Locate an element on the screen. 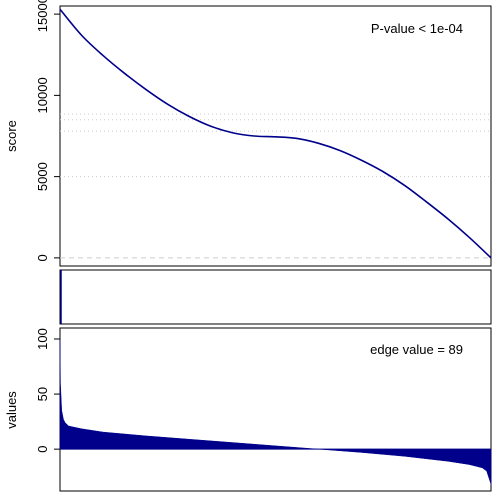  values-y-axis: 0 50 100 is located at coordinates (47, 390).